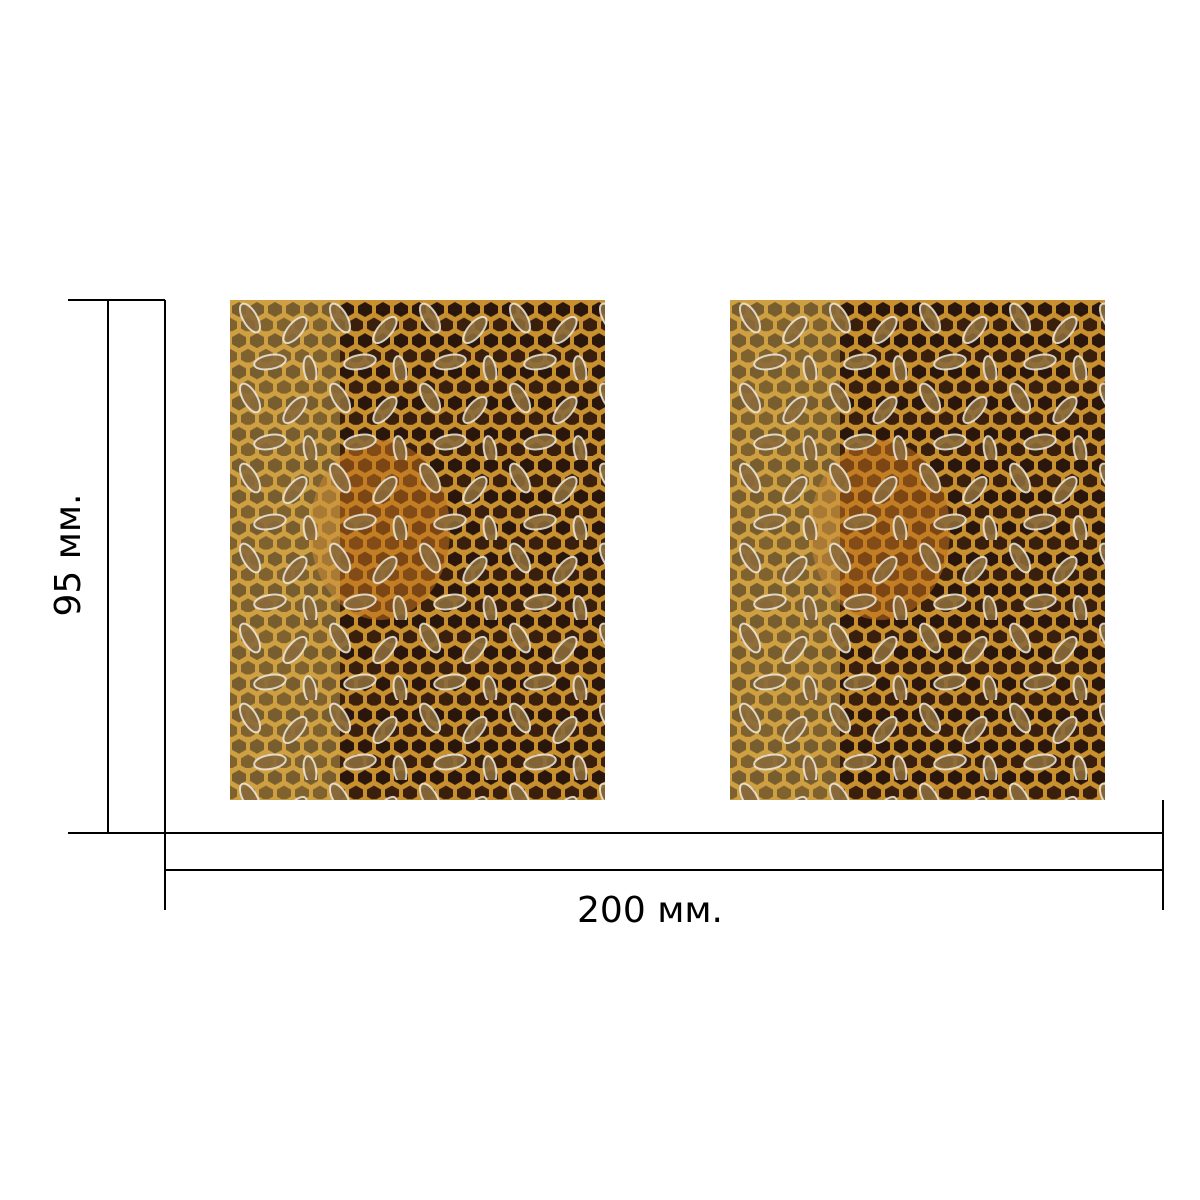 Image resolution: width=1200 pixels, height=1200 pixels. I want to click on width-dimension, so click(664, 855).